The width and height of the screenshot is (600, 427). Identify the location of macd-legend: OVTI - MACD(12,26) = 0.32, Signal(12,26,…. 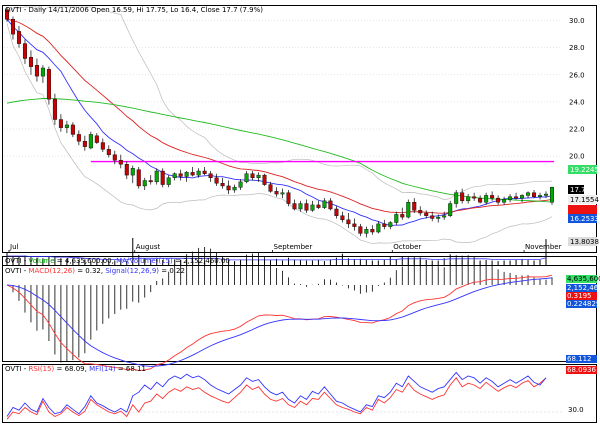
(95, 271).